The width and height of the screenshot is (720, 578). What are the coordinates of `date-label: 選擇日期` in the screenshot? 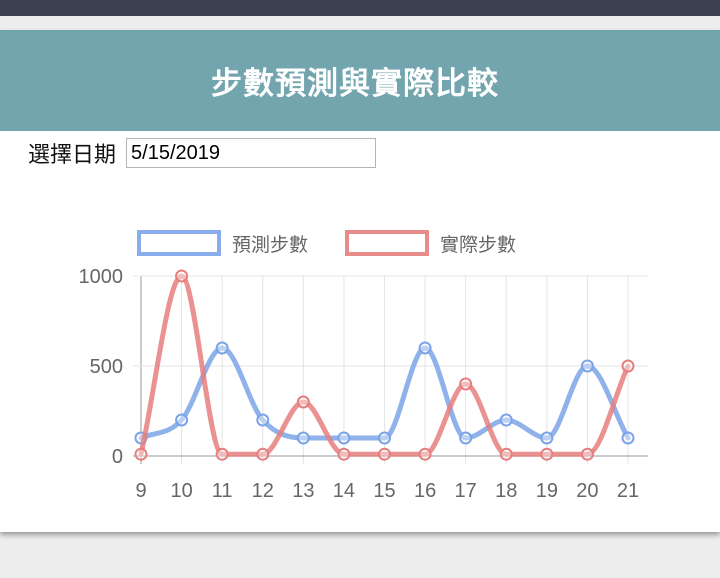 It's located at (72, 155).